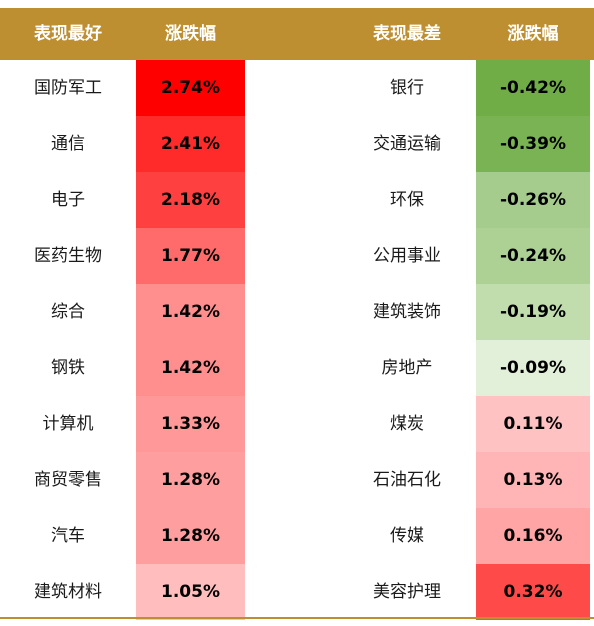 The height and width of the screenshot is (626, 594). I want to click on table-row: 通信 2.41% 交通运输 -0.39%, so click(297, 144).